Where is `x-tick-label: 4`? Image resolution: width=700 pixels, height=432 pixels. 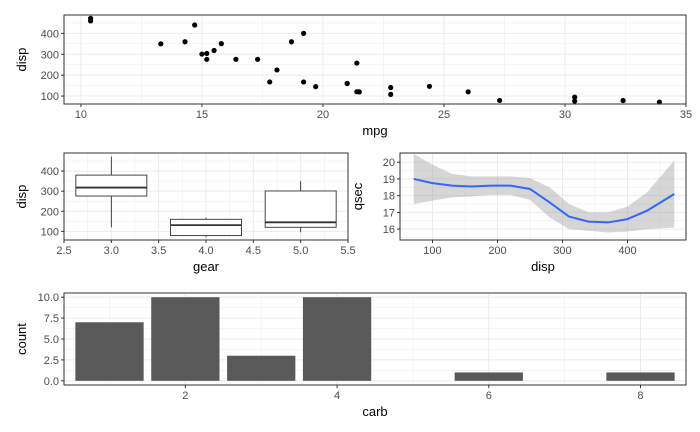
x-tick-label: 4 is located at coordinates (337, 396).